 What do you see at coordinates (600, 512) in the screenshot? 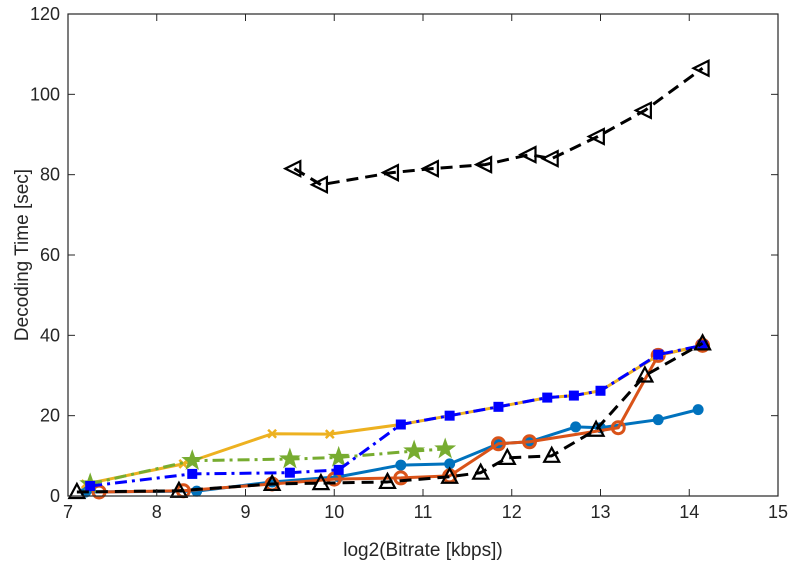
I see `x-tick-label: 13` at bounding box center [600, 512].